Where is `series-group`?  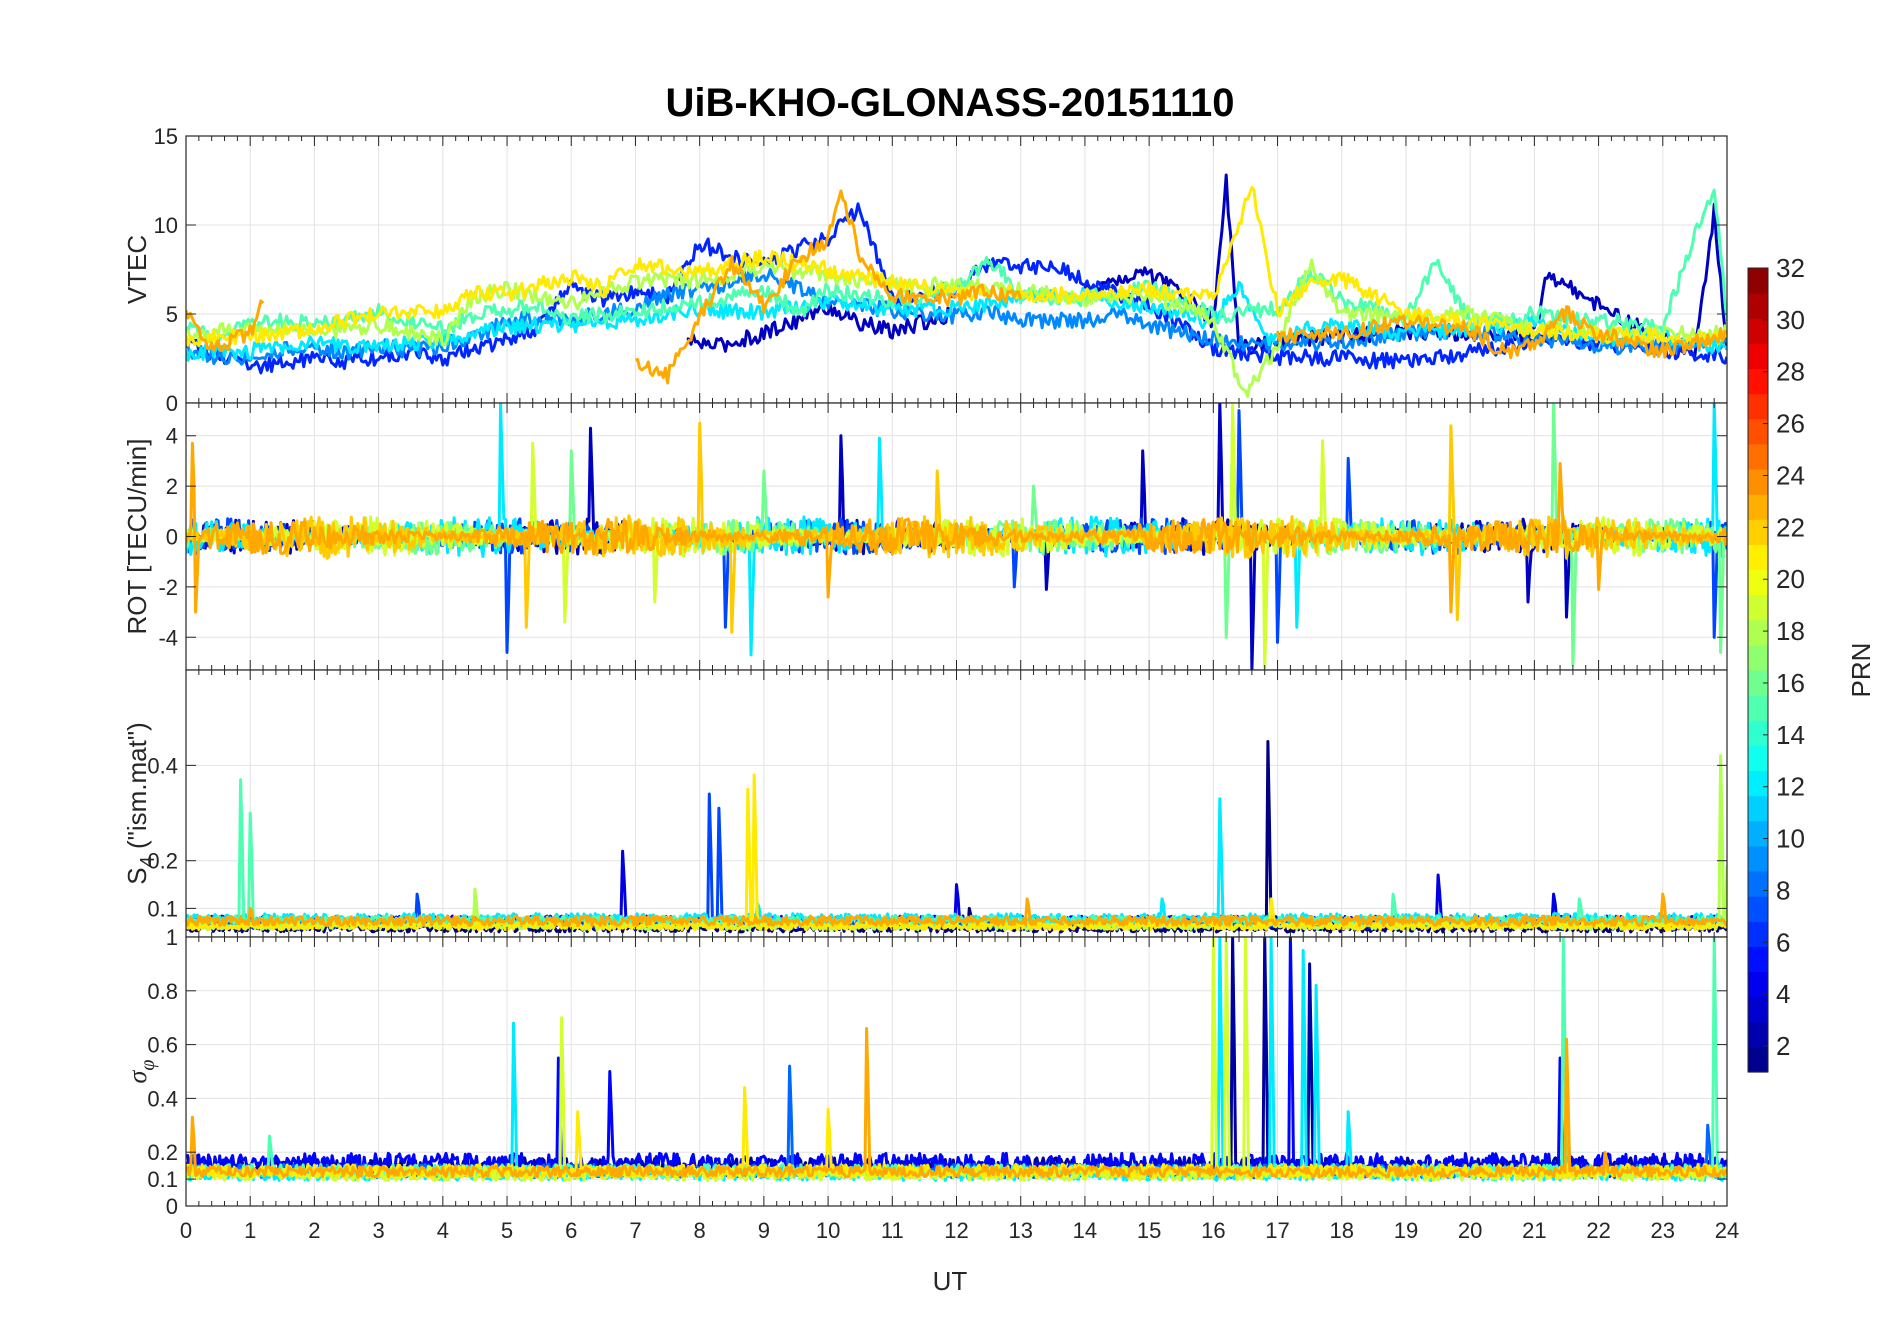 series-group is located at coordinates (956, 285).